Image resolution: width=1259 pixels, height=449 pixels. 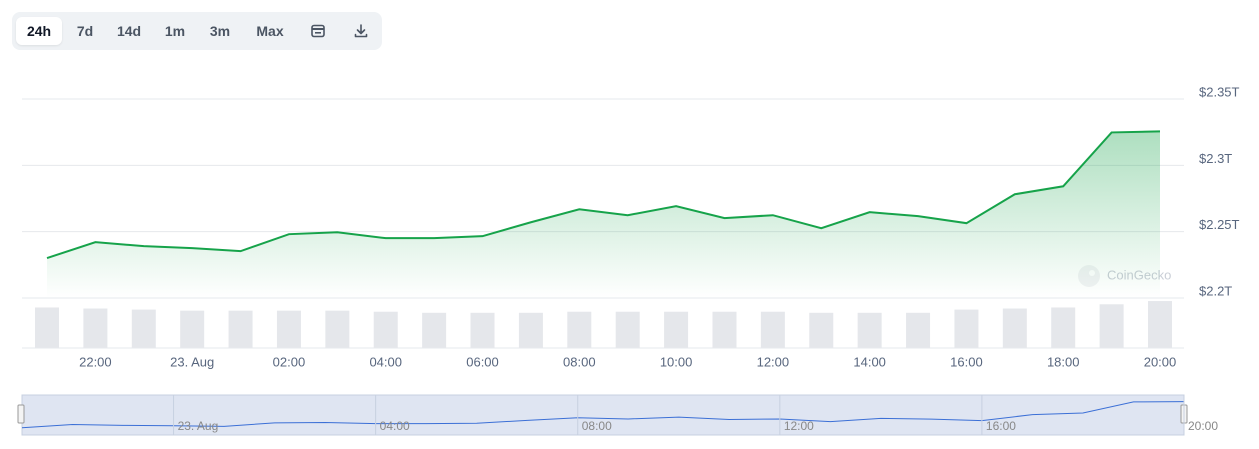 I want to click on x-tick-label: 08:00, so click(x=579, y=361).